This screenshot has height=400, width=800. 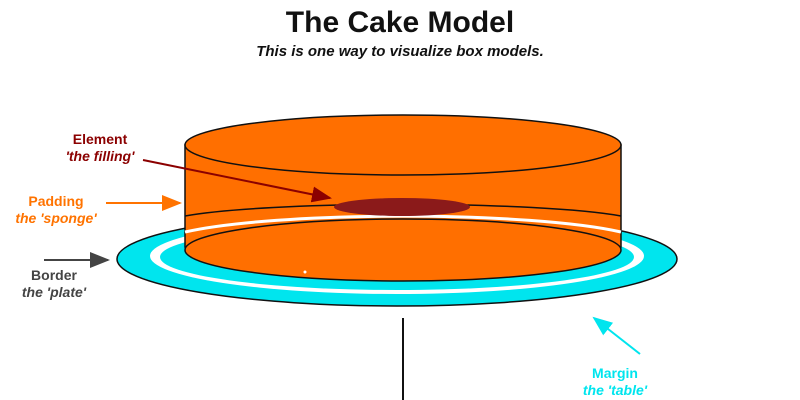 I want to click on label-padding-desc: the 'sponge', so click(x=56, y=218).